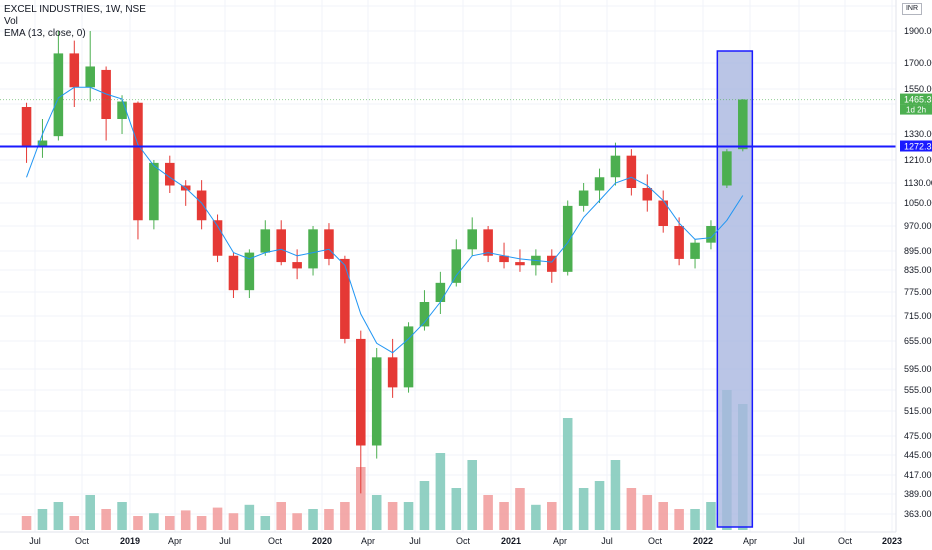 Image resolution: width=932 pixels, height=550 pixels. Describe the element at coordinates (918, 292) in the screenshot. I see `y-tick-label: 775.00` at that location.